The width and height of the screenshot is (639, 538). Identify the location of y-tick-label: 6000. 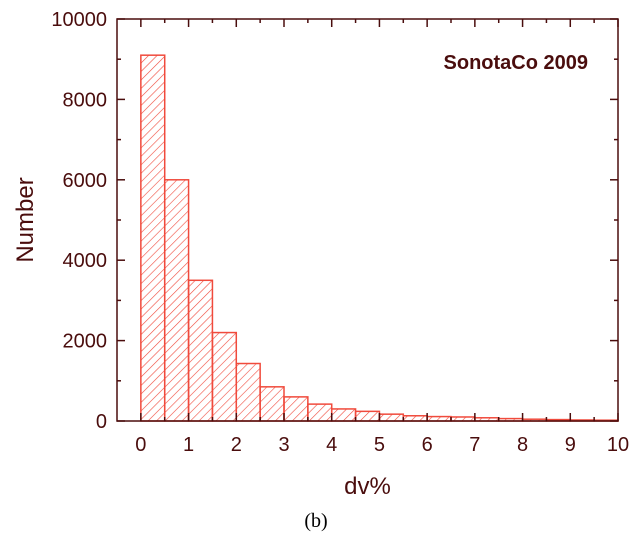
(85, 181).